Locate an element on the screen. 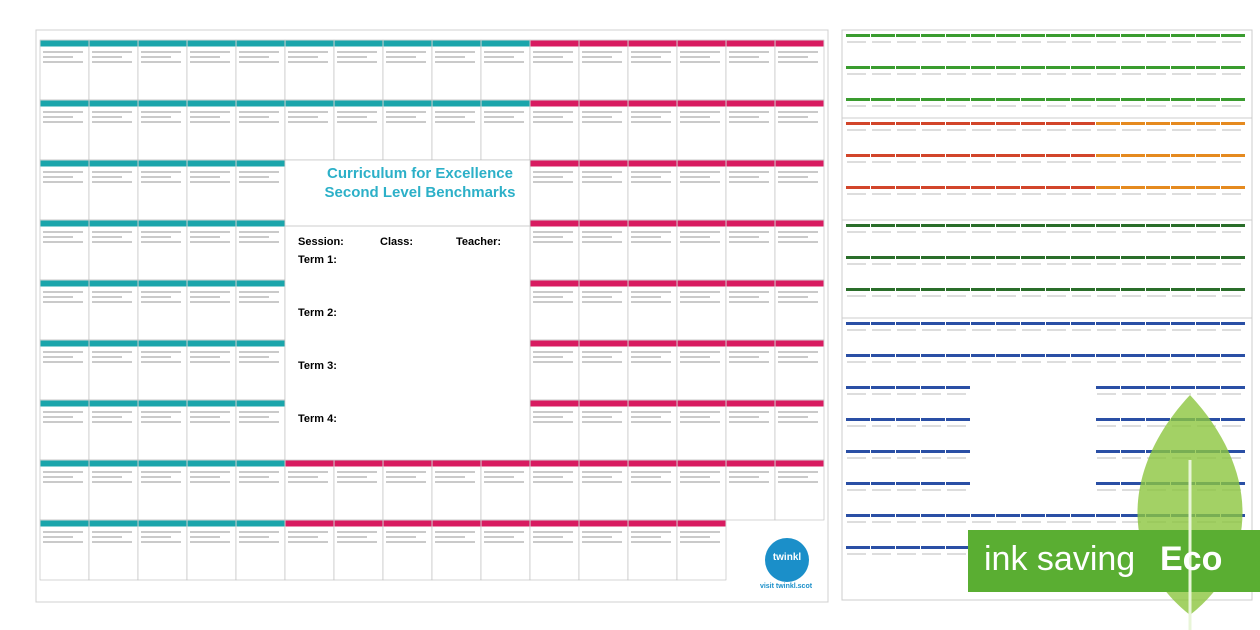  centre-box is located at coordinates (407, 310).